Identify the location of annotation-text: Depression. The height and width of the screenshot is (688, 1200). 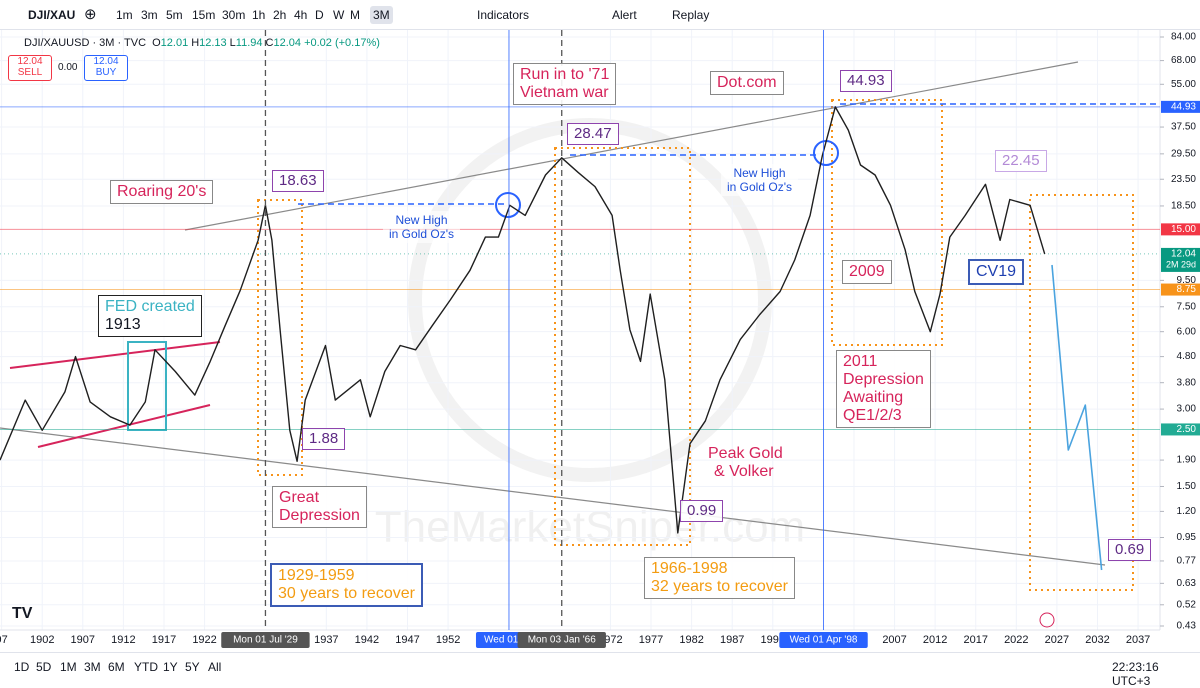
(319, 515).